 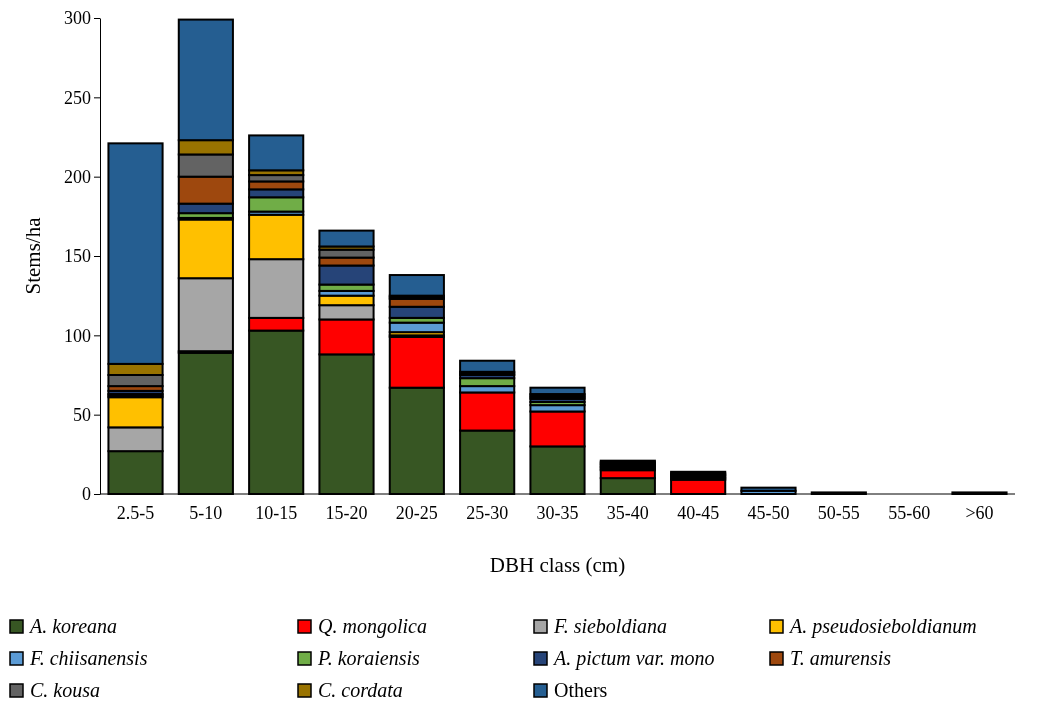 I want to click on x-tick-label: 55-60, so click(x=909, y=512).